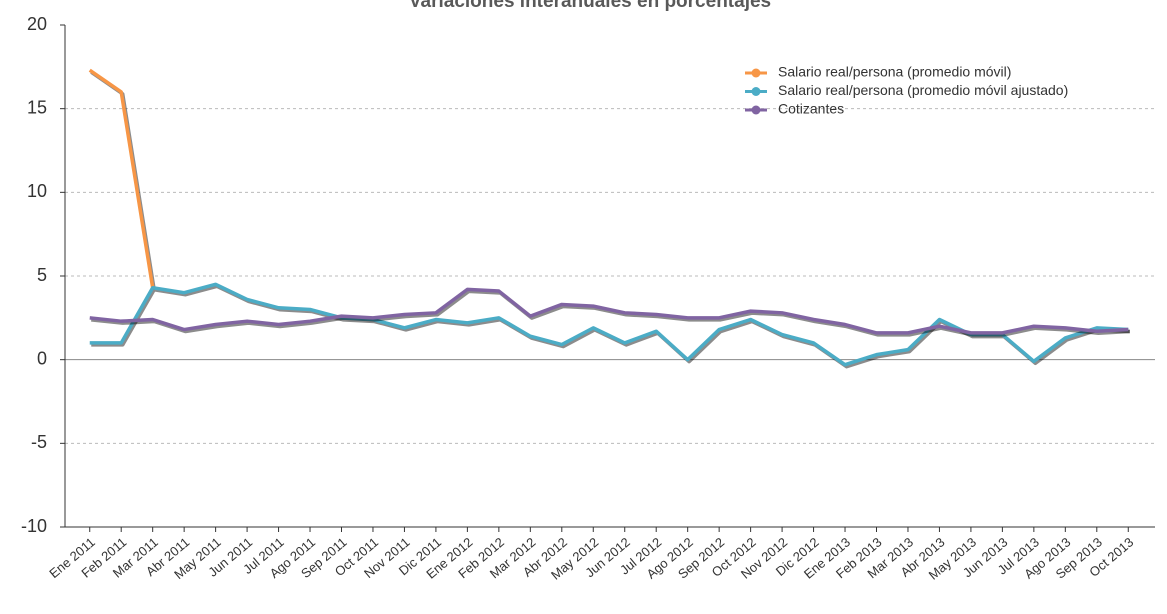  What do you see at coordinates (42, 275) in the screenshot?
I see `y-tick-label: 5` at bounding box center [42, 275].